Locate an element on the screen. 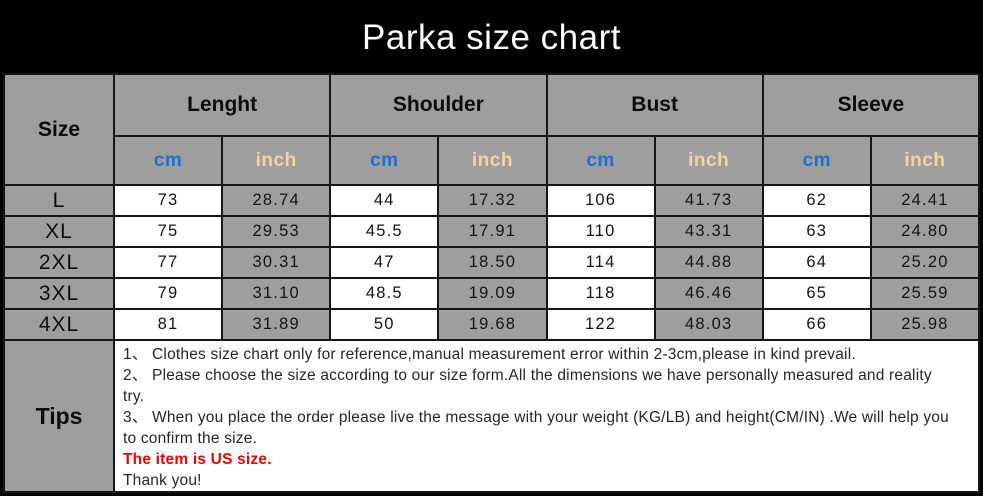 The width and height of the screenshot is (983, 496). value-cell: 19.09 is located at coordinates (492, 293).